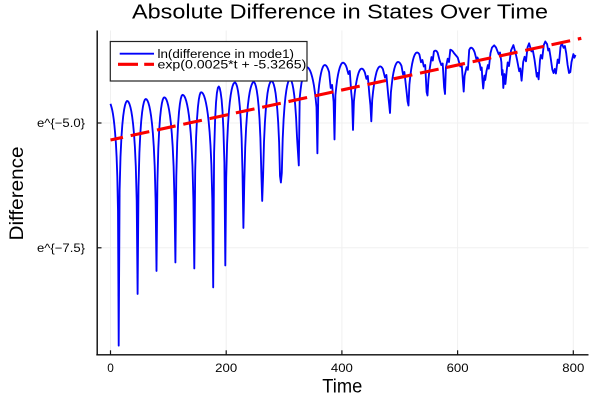 This screenshot has height=400, width=600. What do you see at coordinates (110, 368) in the screenshot?
I see `svg-text: 0` at bounding box center [110, 368].